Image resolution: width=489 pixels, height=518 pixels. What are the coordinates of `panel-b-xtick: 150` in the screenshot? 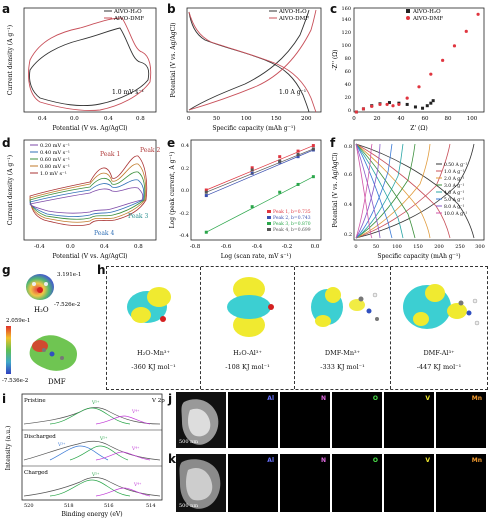 It's located at (276, 119).